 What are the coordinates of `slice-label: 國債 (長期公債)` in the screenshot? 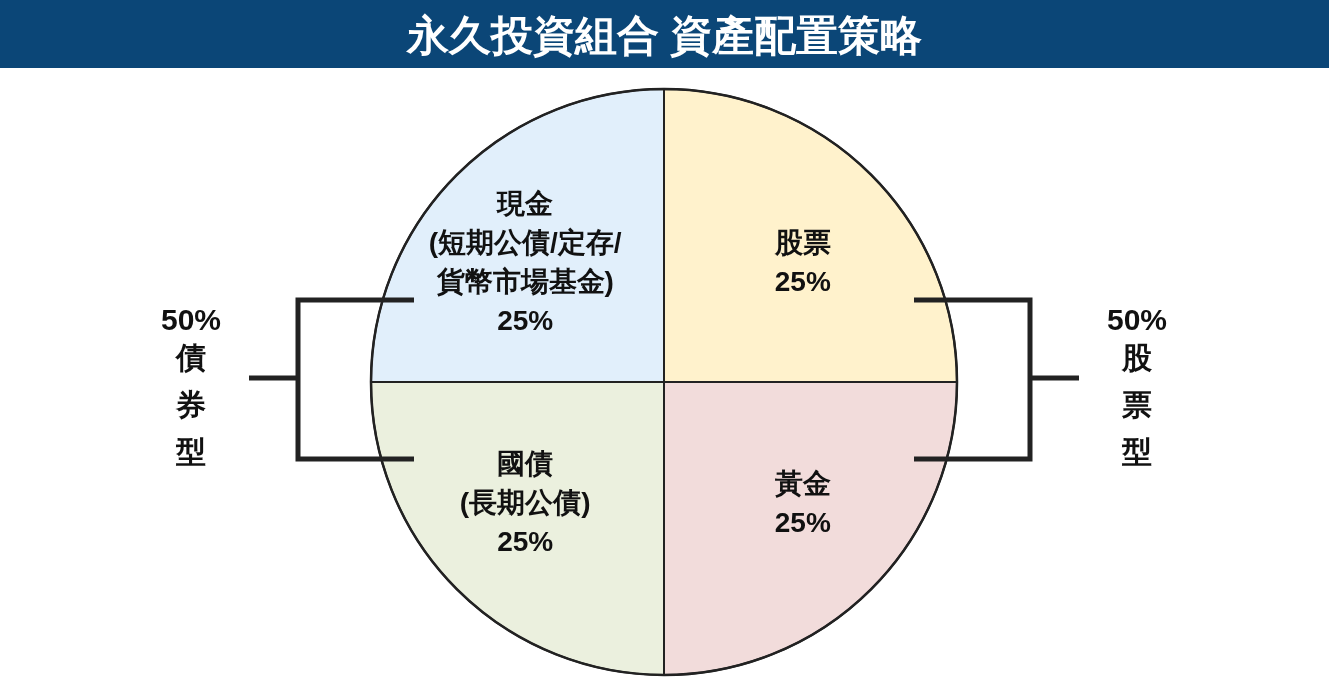 It's located at (525, 483).